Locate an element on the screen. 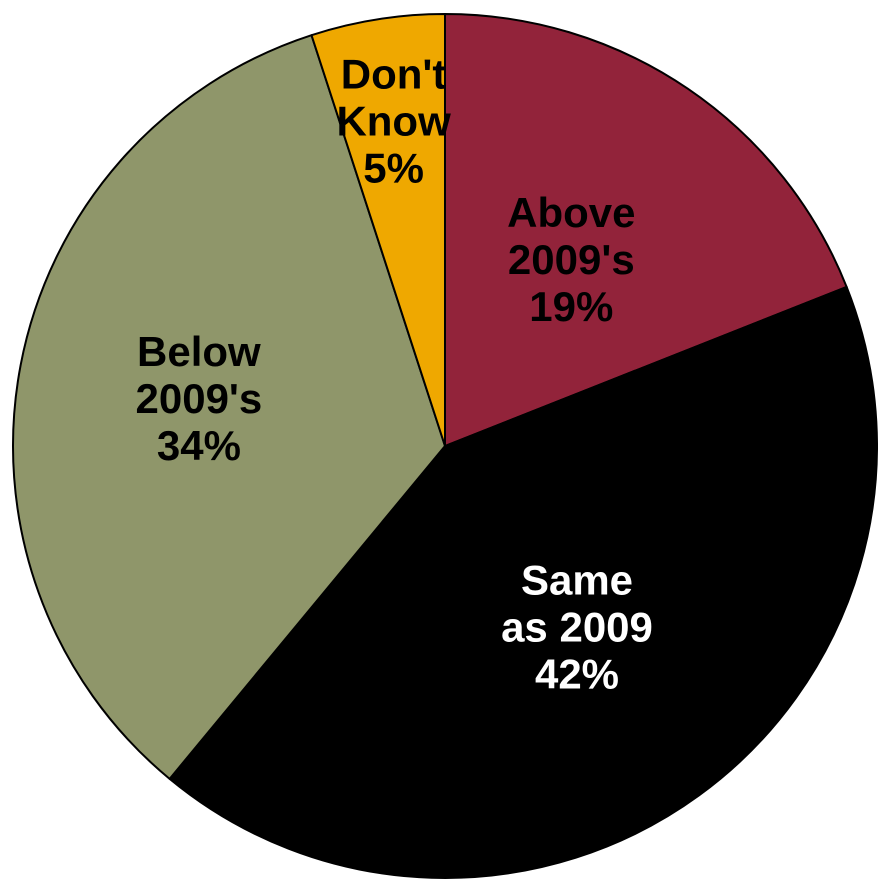  slice-label-line: 19% is located at coordinates (571, 306).